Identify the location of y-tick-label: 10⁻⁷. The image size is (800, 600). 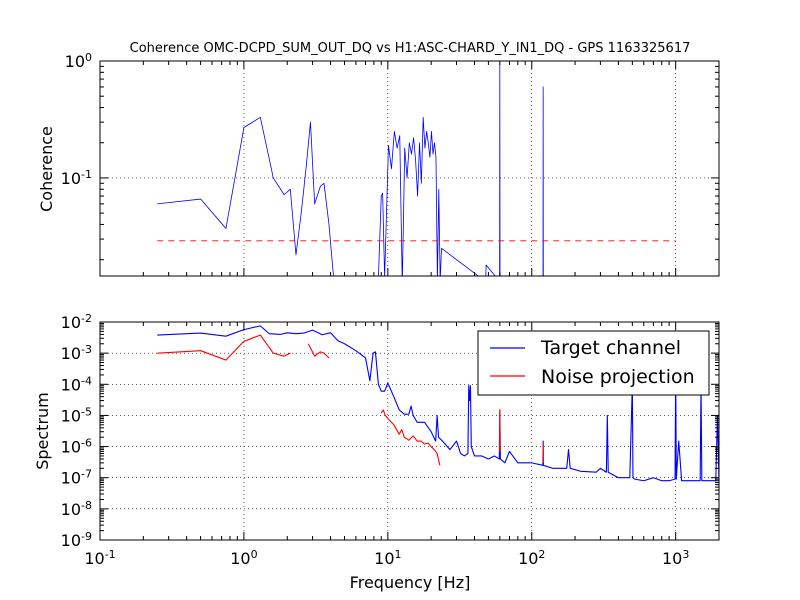
(76, 478).